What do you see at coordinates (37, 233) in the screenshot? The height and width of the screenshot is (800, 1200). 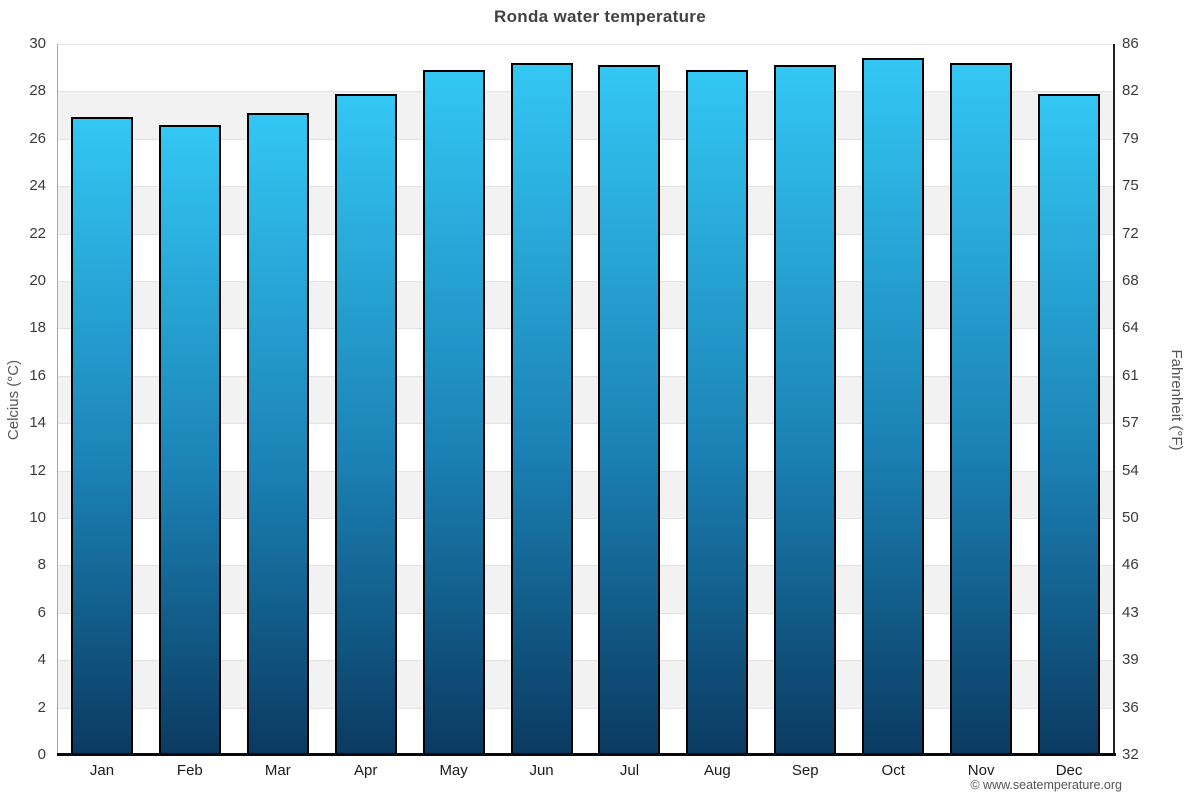 I see `celsius-tick-22: 22` at bounding box center [37, 233].